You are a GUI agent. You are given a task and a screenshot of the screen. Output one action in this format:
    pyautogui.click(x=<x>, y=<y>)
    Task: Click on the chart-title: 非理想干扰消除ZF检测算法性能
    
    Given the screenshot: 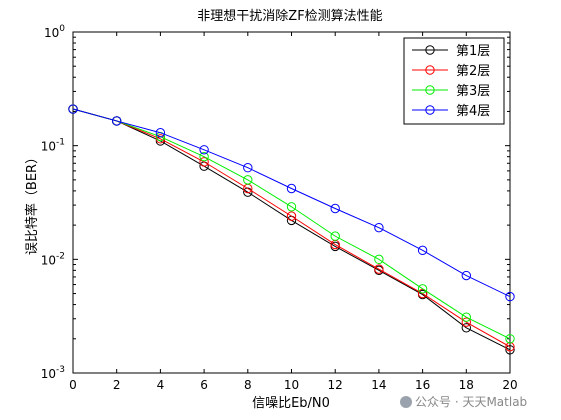 What is the action you would take?
    pyautogui.click(x=289, y=16)
    